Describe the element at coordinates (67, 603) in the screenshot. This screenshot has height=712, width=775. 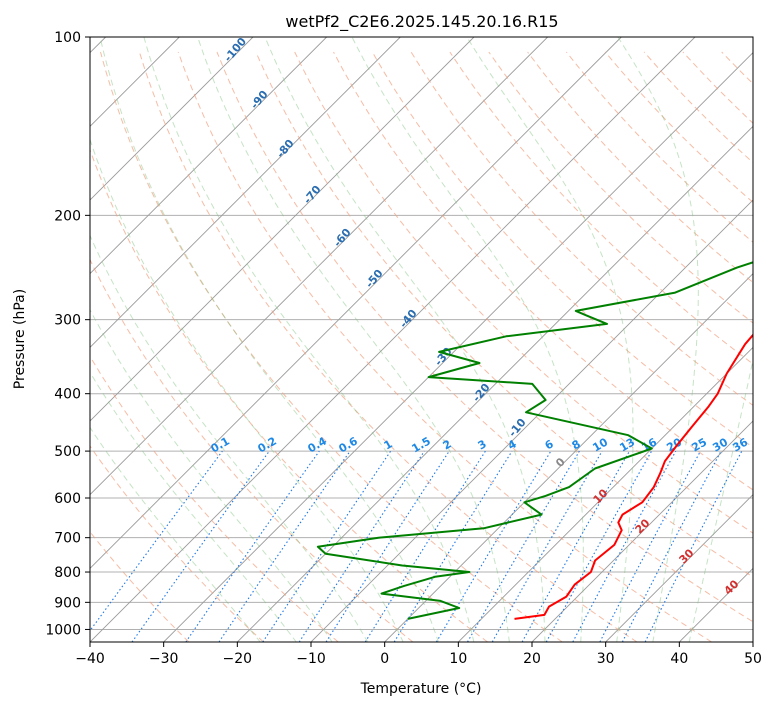
I see `y-tick-label: 900` at that location.